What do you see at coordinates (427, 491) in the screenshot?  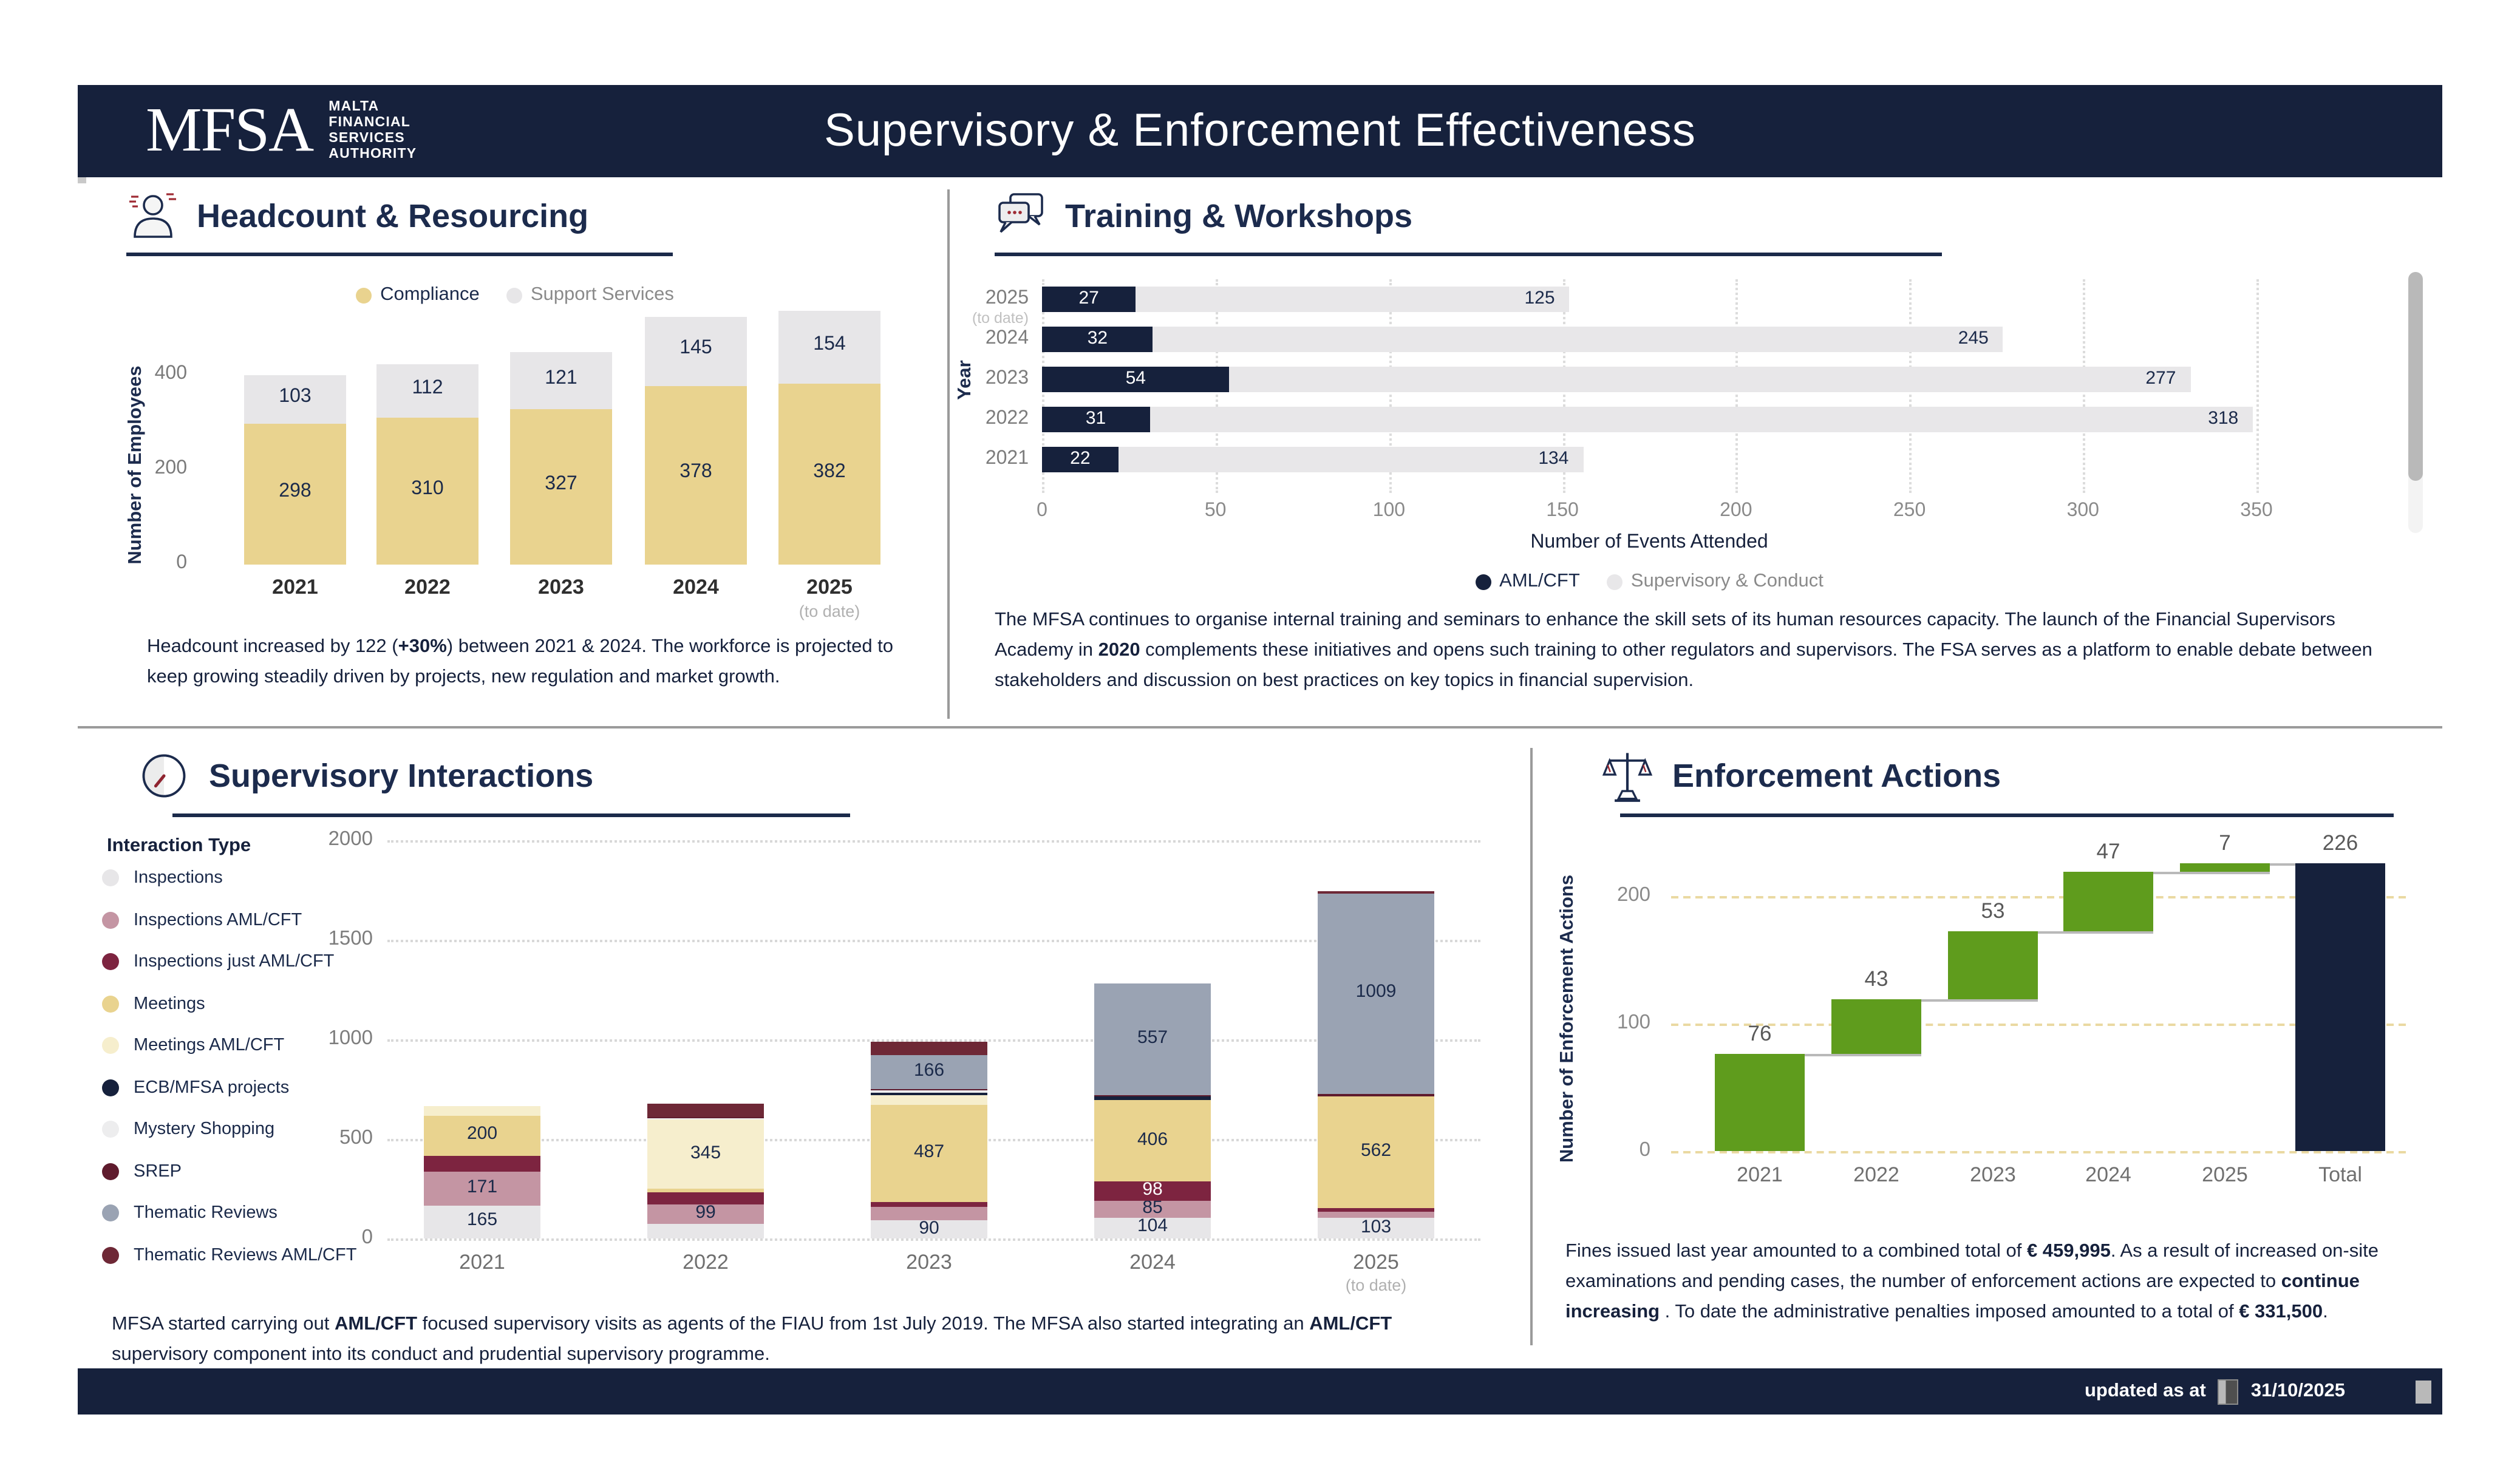 I see `bar-segment: 310` at bounding box center [427, 491].